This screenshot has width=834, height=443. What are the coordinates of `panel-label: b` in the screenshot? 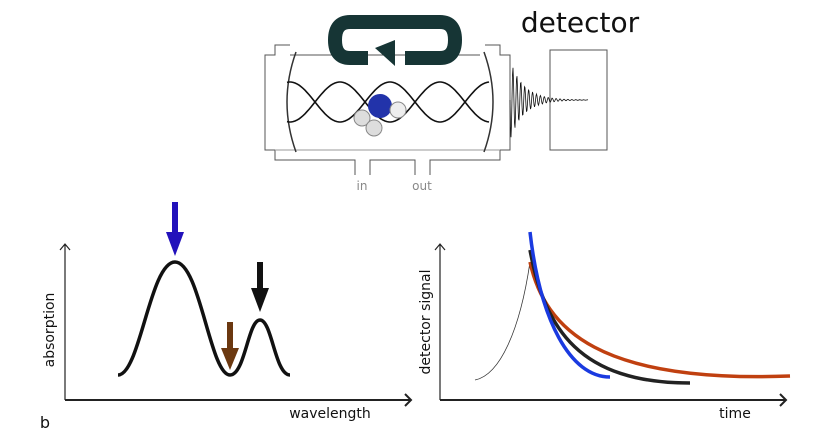 It's located at (45, 422).